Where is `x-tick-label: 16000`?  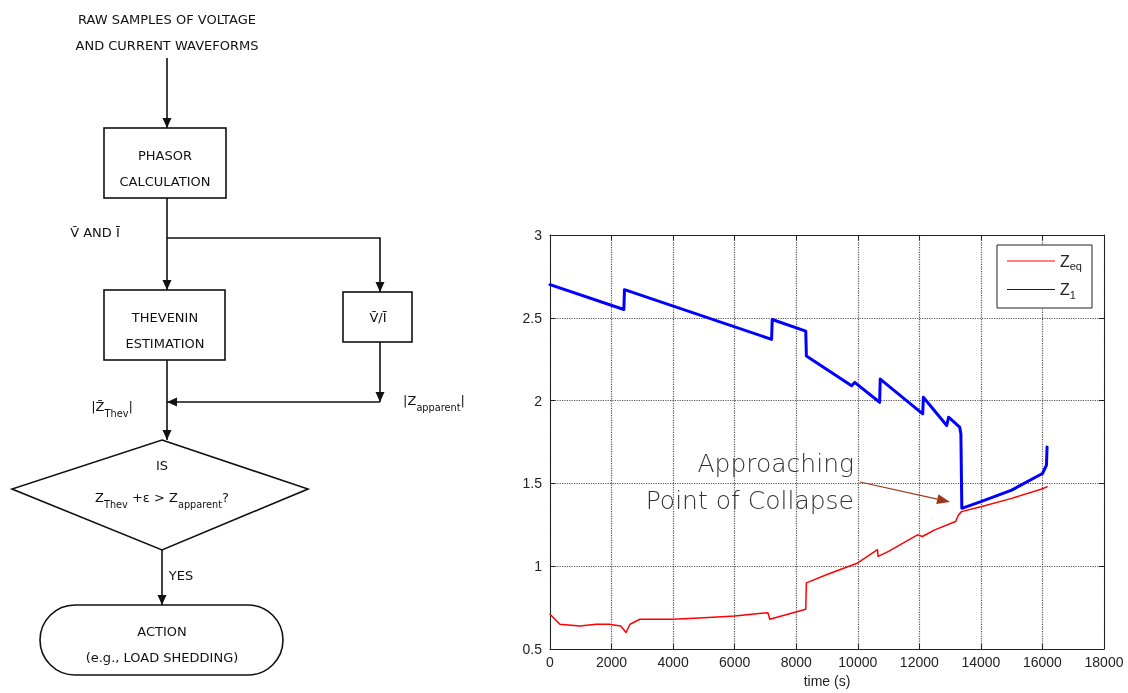 x-tick-label: 16000 is located at coordinates (1042, 662).